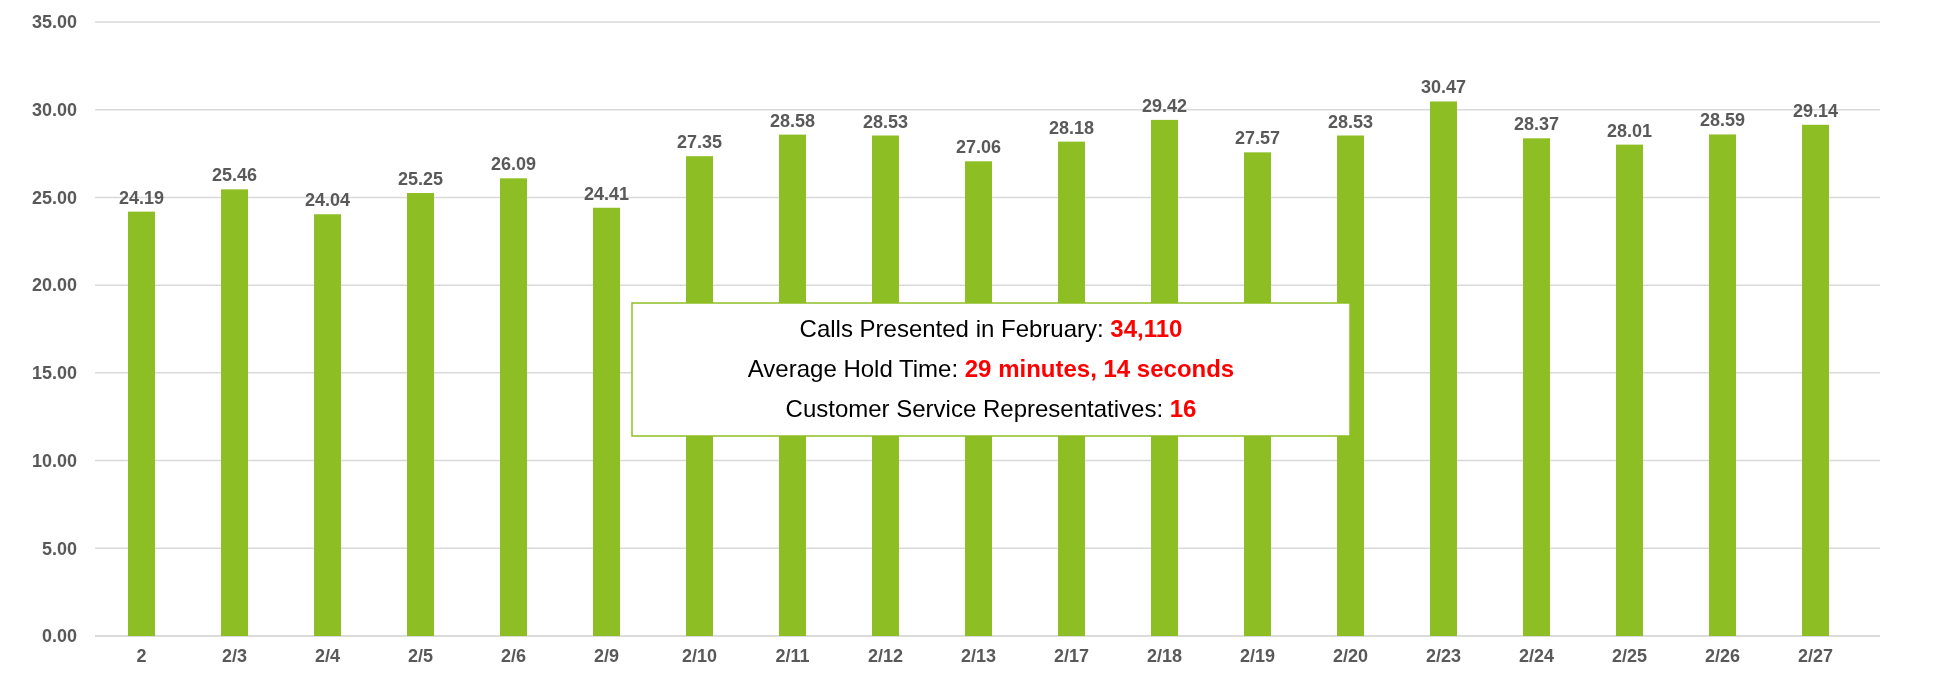 The width and height of the screenshot is (1942, 680). I want to click on annotation: Average Hold Time: 29 minutes, 14 seconds, so click(991, 368).